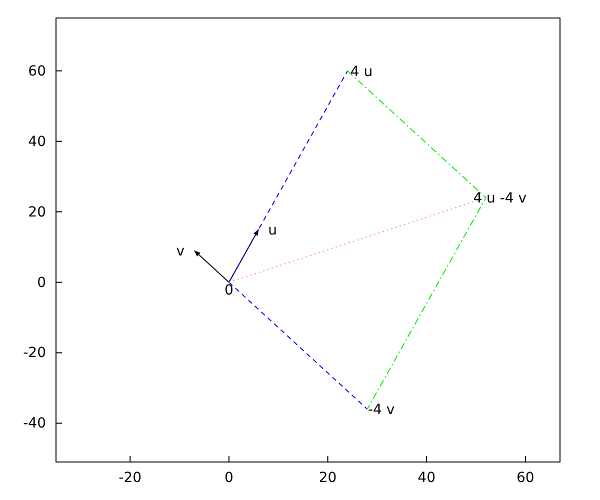 The width and height of the screenshot is (600, 500). What do you see at coordinates (130, 478) in the screenshot?
I see `x-tick-label: -20` at bounding box center [130, 478].